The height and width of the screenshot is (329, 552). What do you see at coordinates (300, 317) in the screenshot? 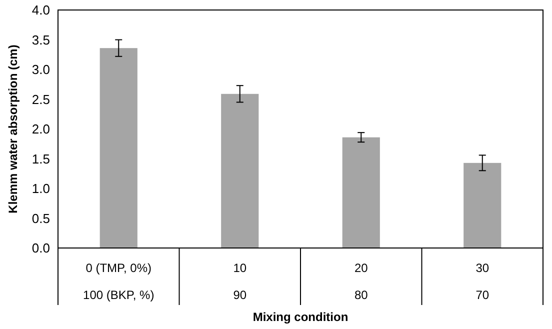
I see `x-axis-title: Mixing condition` at bounding box center [300, 317].